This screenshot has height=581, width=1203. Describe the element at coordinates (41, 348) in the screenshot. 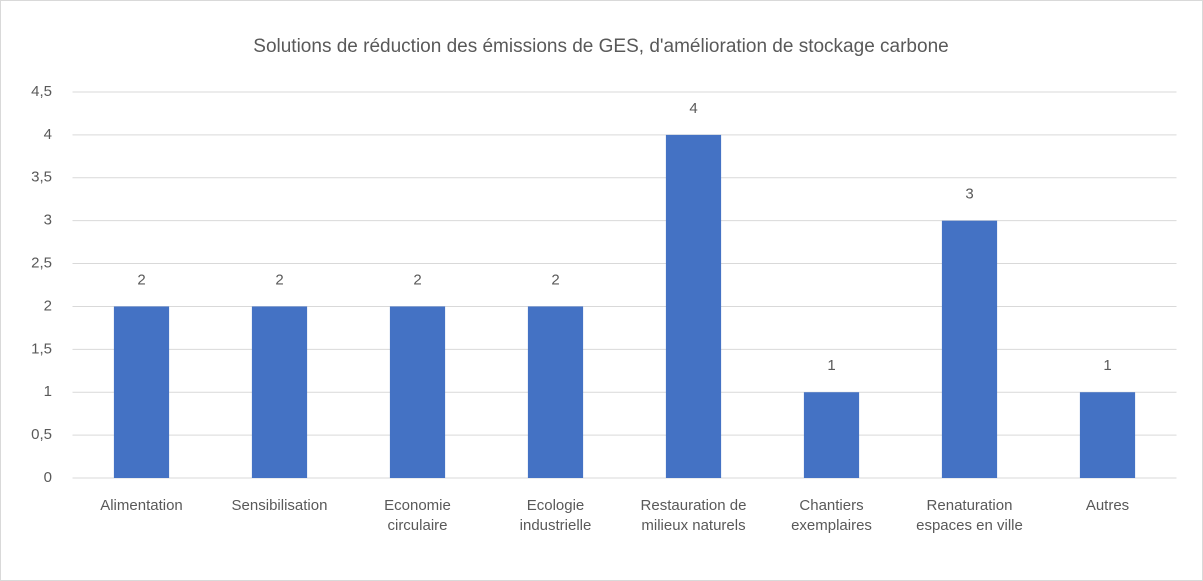

I see `y-tick-label: 1,5` at that location.